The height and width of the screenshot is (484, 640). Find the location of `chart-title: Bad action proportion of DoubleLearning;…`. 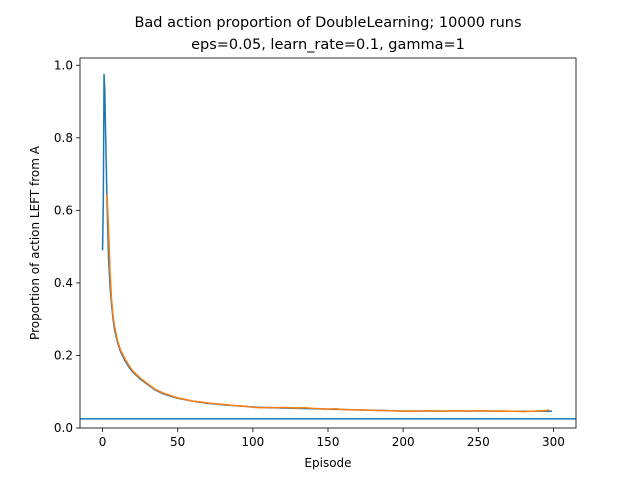

chart-title: Bad action proportion of DoubleLearning;… is located at coordinates (327, 23).